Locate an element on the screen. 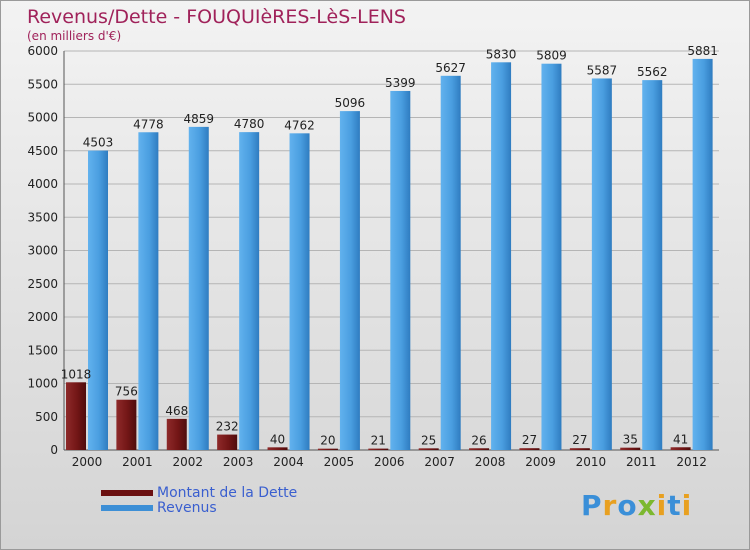 The width and height of the screenshot is (750, 550). bar-debt-2004 is located at coordinates (277, 448).